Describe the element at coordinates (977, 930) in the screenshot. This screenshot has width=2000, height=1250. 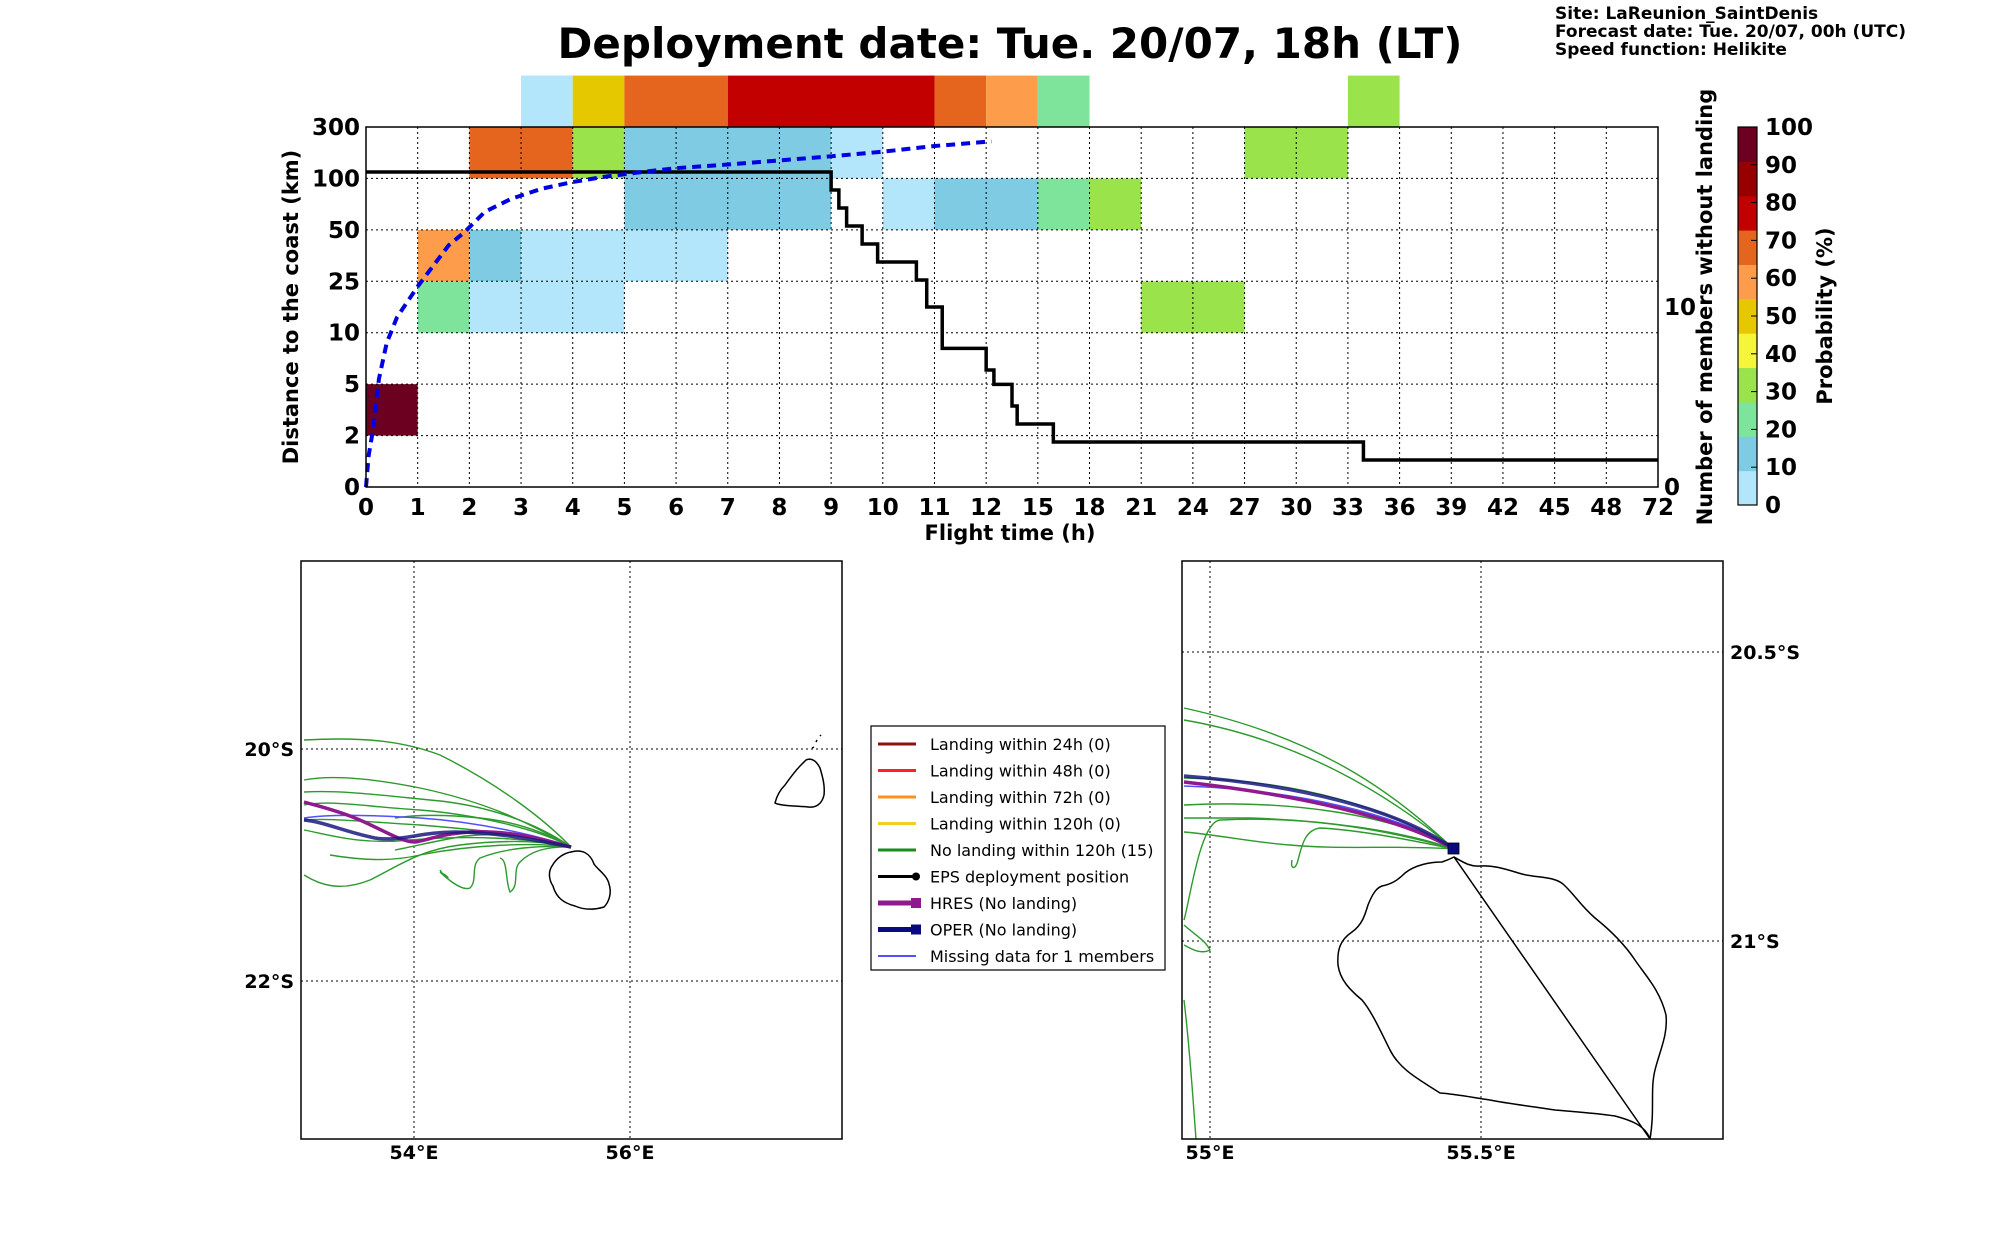
I see `legend-item-7: OPER (No landing)` at that location.